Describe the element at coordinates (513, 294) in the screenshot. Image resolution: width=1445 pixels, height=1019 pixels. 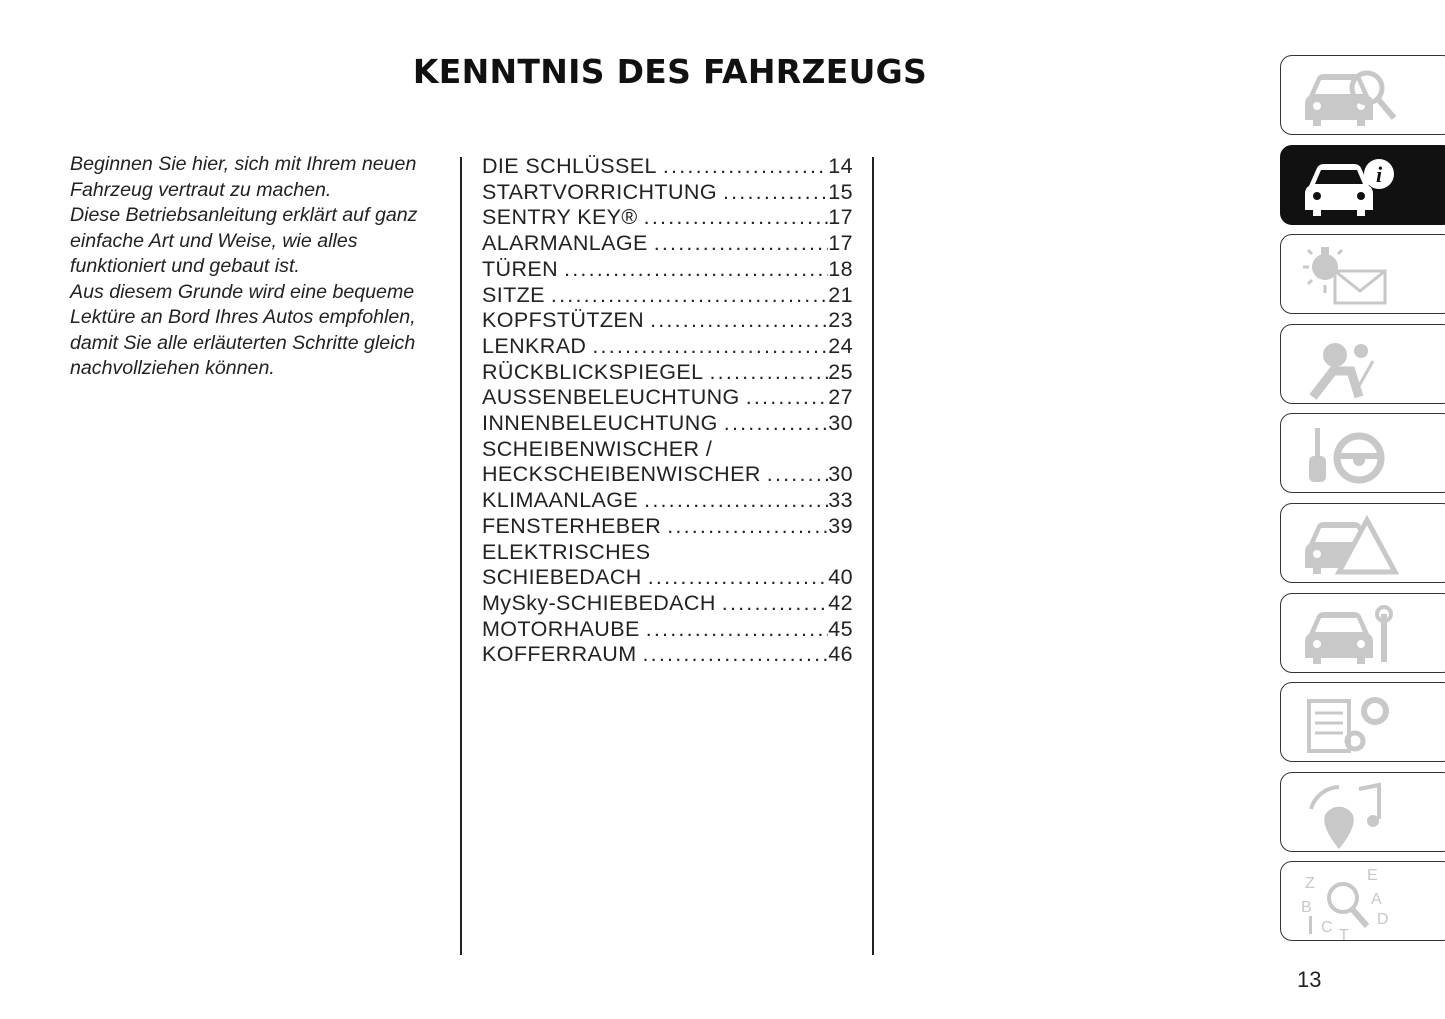
I see `toc-entry-title: SITZE` at that location.